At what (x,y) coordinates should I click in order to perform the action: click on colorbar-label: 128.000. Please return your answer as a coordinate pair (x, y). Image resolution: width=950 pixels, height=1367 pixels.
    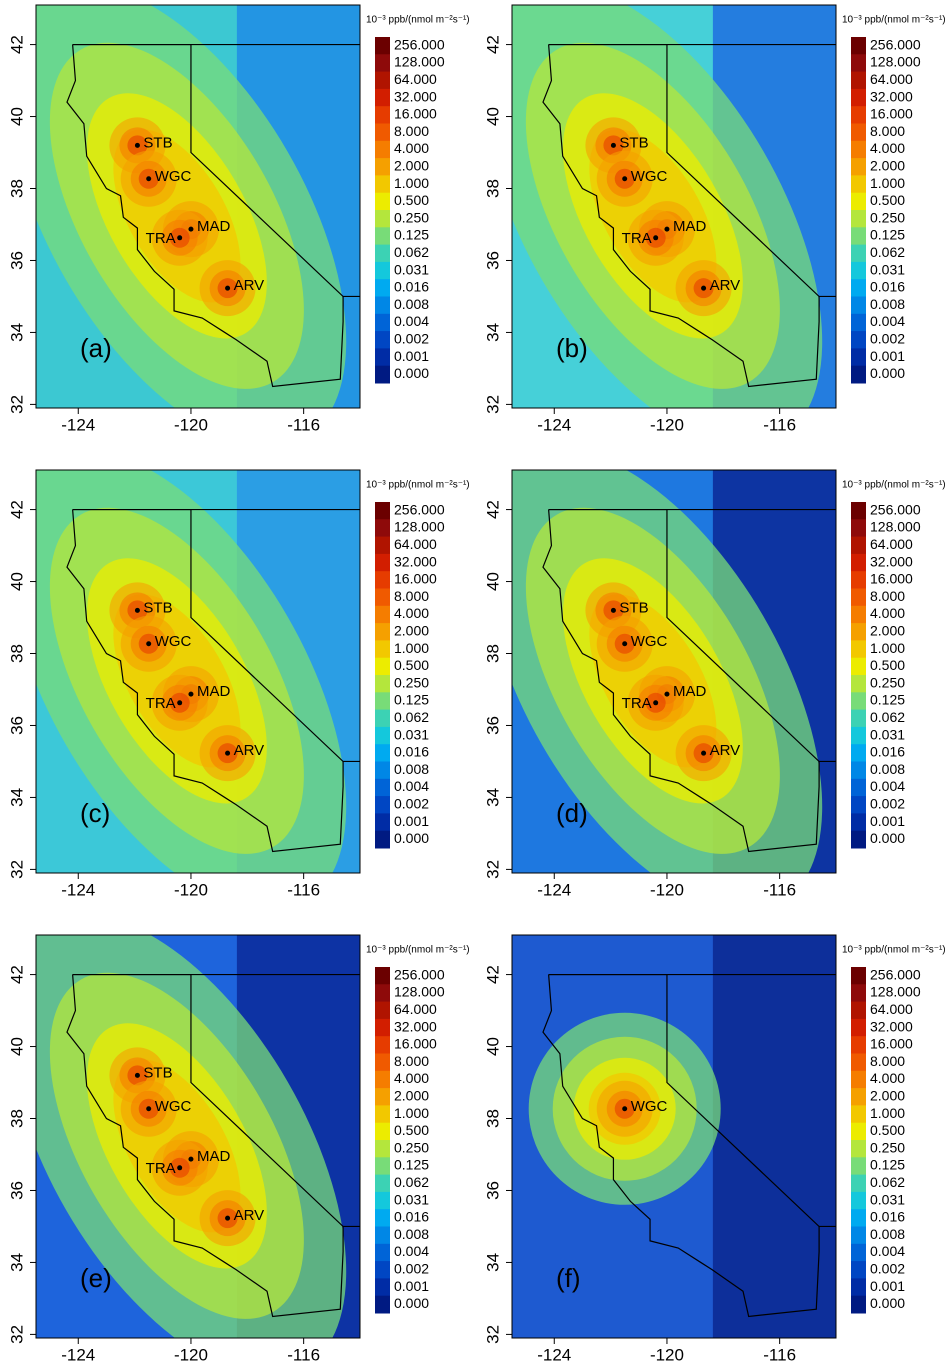
    Looking at the image, I should click on (419, 62).